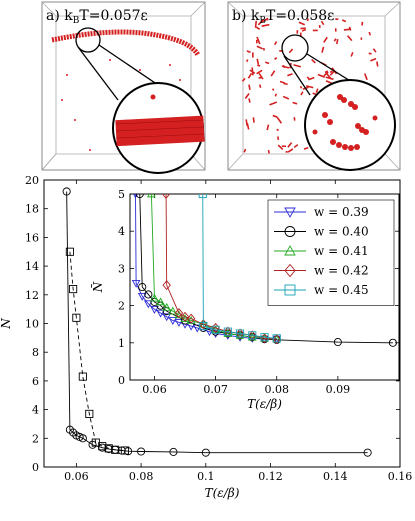 The width and height of the screenshot is (415, 521). What do you see at coordinates (32, 295) in the screenshot?
I see `main-ytick-label: 12` at bounding box center [32, 295].